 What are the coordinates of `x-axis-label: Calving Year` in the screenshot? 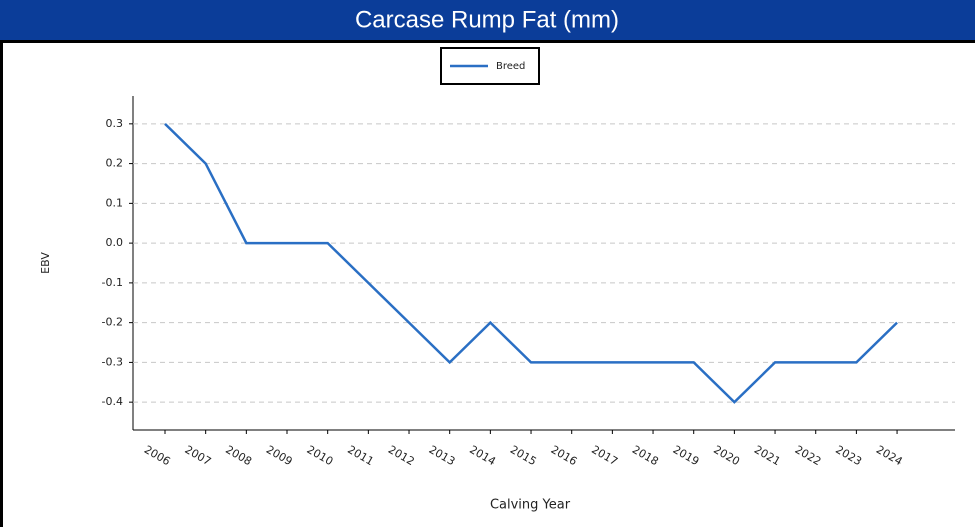 It's located at (530, 505).